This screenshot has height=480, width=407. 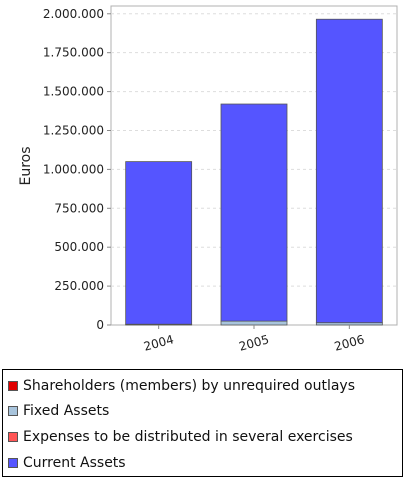 I want to click on legend-item-fixed-assets: Fixed Assets, so click(x=58, y=411).